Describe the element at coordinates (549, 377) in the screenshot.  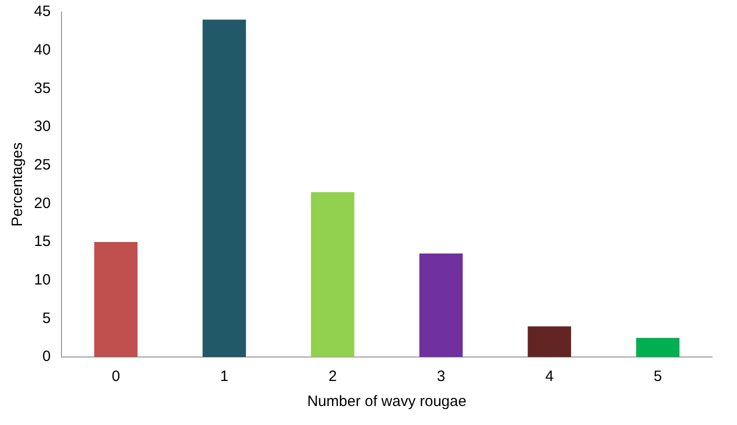
I see `x-tick-label: 4` at that location.